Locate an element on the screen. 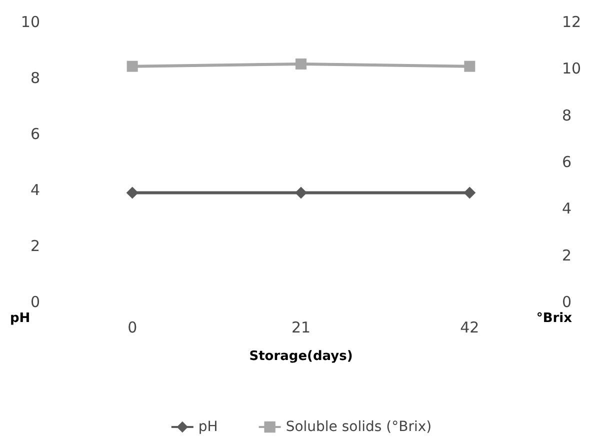 The width and height of the screenshot is (602, 447). y2-tick-label: 2 is located at coordinates (567, 255).